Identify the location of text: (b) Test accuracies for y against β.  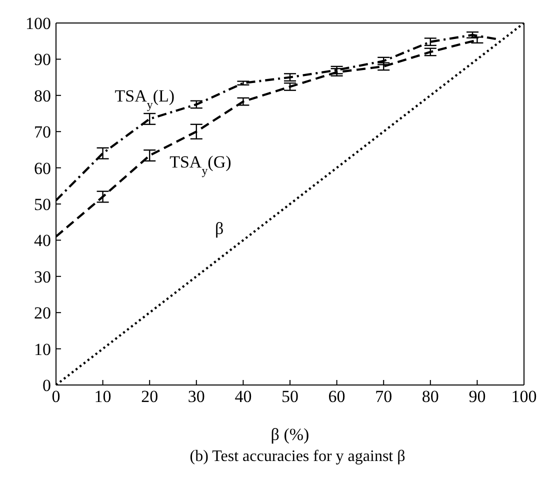
(297, 457).